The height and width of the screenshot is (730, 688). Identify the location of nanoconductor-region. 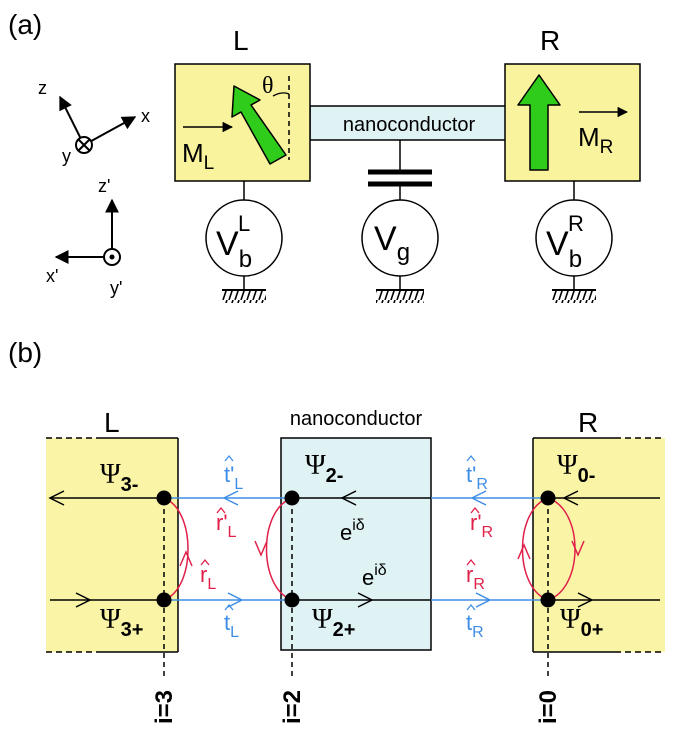
(356, 544).